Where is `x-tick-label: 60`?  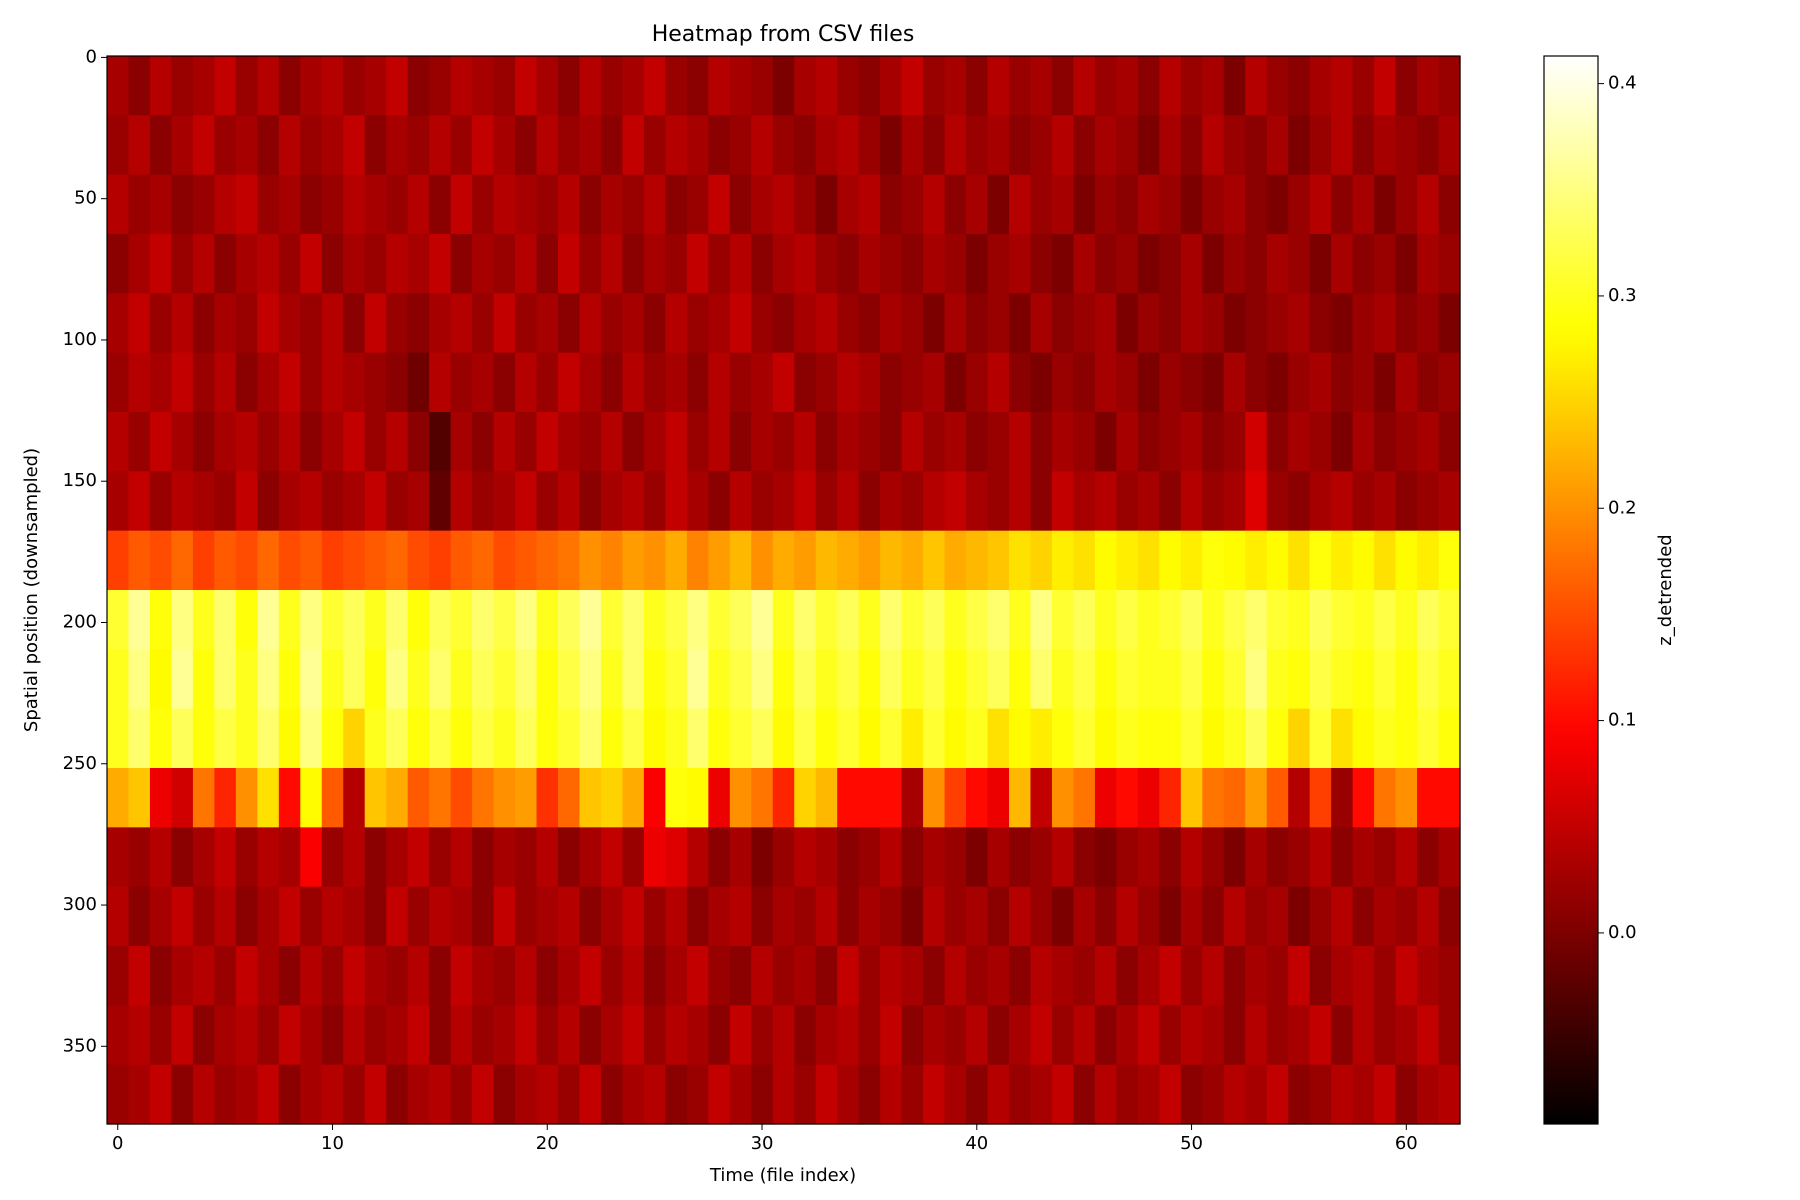 x-tick-label: 60 is located at coordinates (1406, 1143).